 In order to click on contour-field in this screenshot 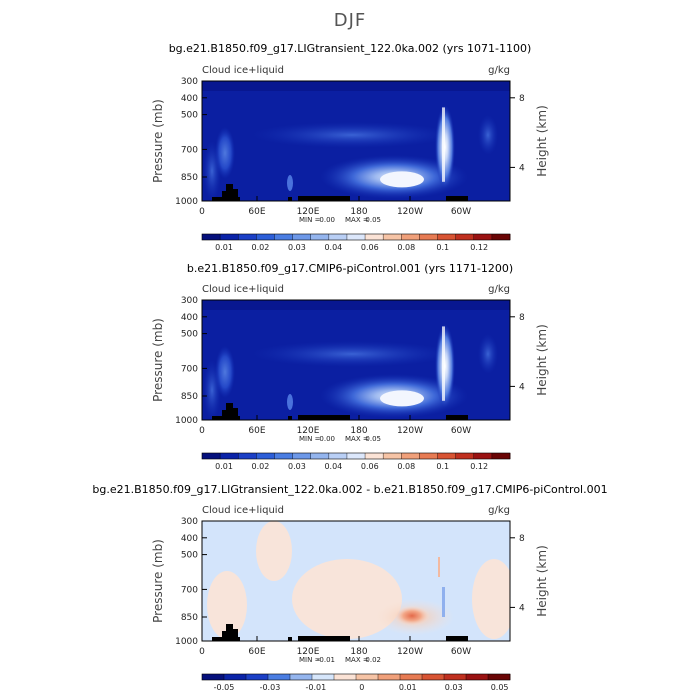, I will do `click(356, 141)`.